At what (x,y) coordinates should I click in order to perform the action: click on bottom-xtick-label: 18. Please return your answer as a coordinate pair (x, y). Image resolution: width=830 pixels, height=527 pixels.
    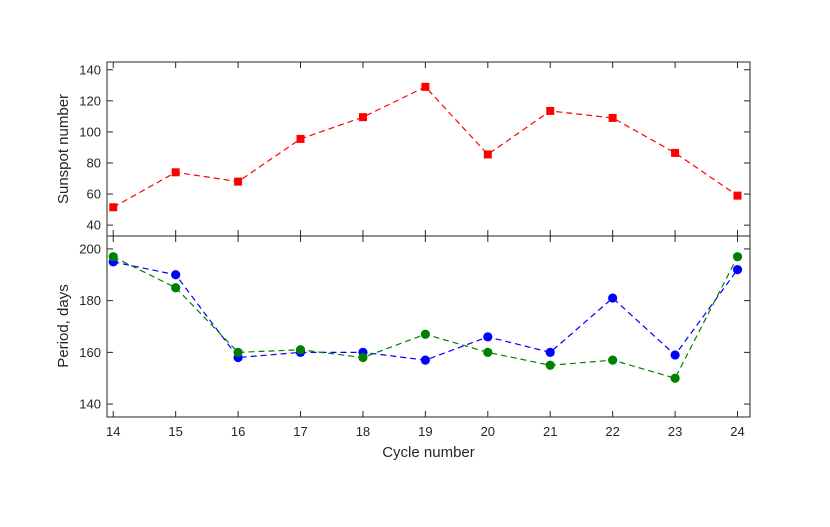
    Looking at the image, I should click on (363, 431).